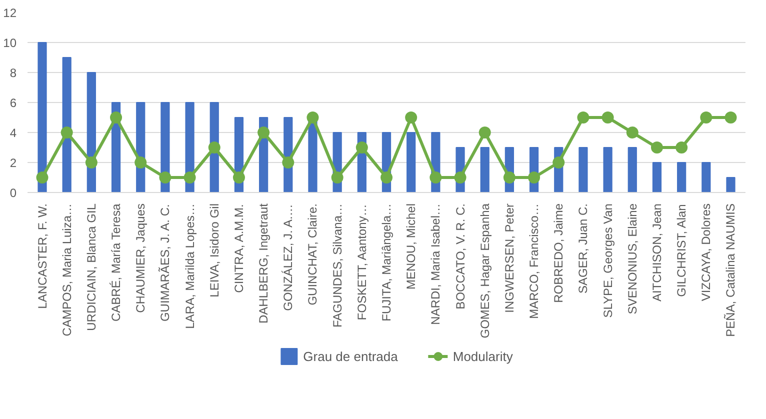  What do you see at coordinates (141, 258) in the screenshot?
I see `x-tick-label: CHAUMIER, Jaques` at bounding box center [141, 258].